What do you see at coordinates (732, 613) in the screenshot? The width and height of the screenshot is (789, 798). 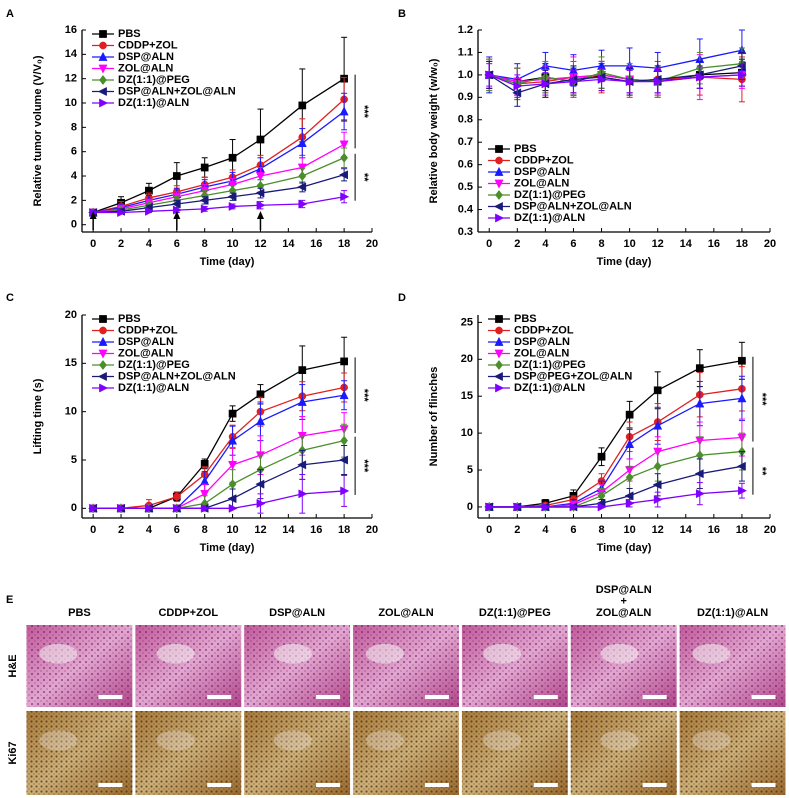 I see `column-label: DZ(1:1)@ALN` at bounding box center [732, 613].